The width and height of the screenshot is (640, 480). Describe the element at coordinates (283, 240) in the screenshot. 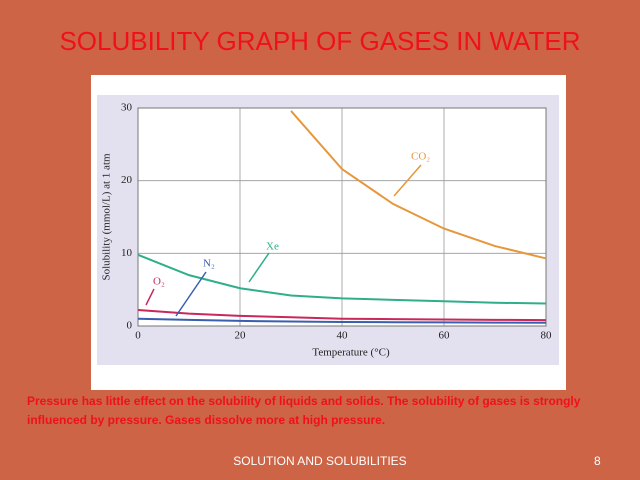

I see `arrows` at that location.